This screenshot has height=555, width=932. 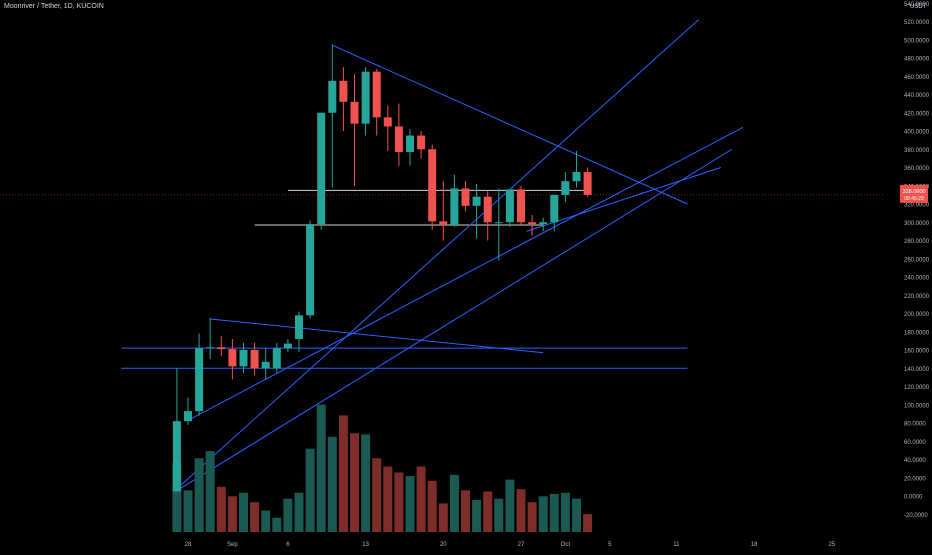 I want to click on y-tick-label: 160.0000, so click(x=917, y=352).